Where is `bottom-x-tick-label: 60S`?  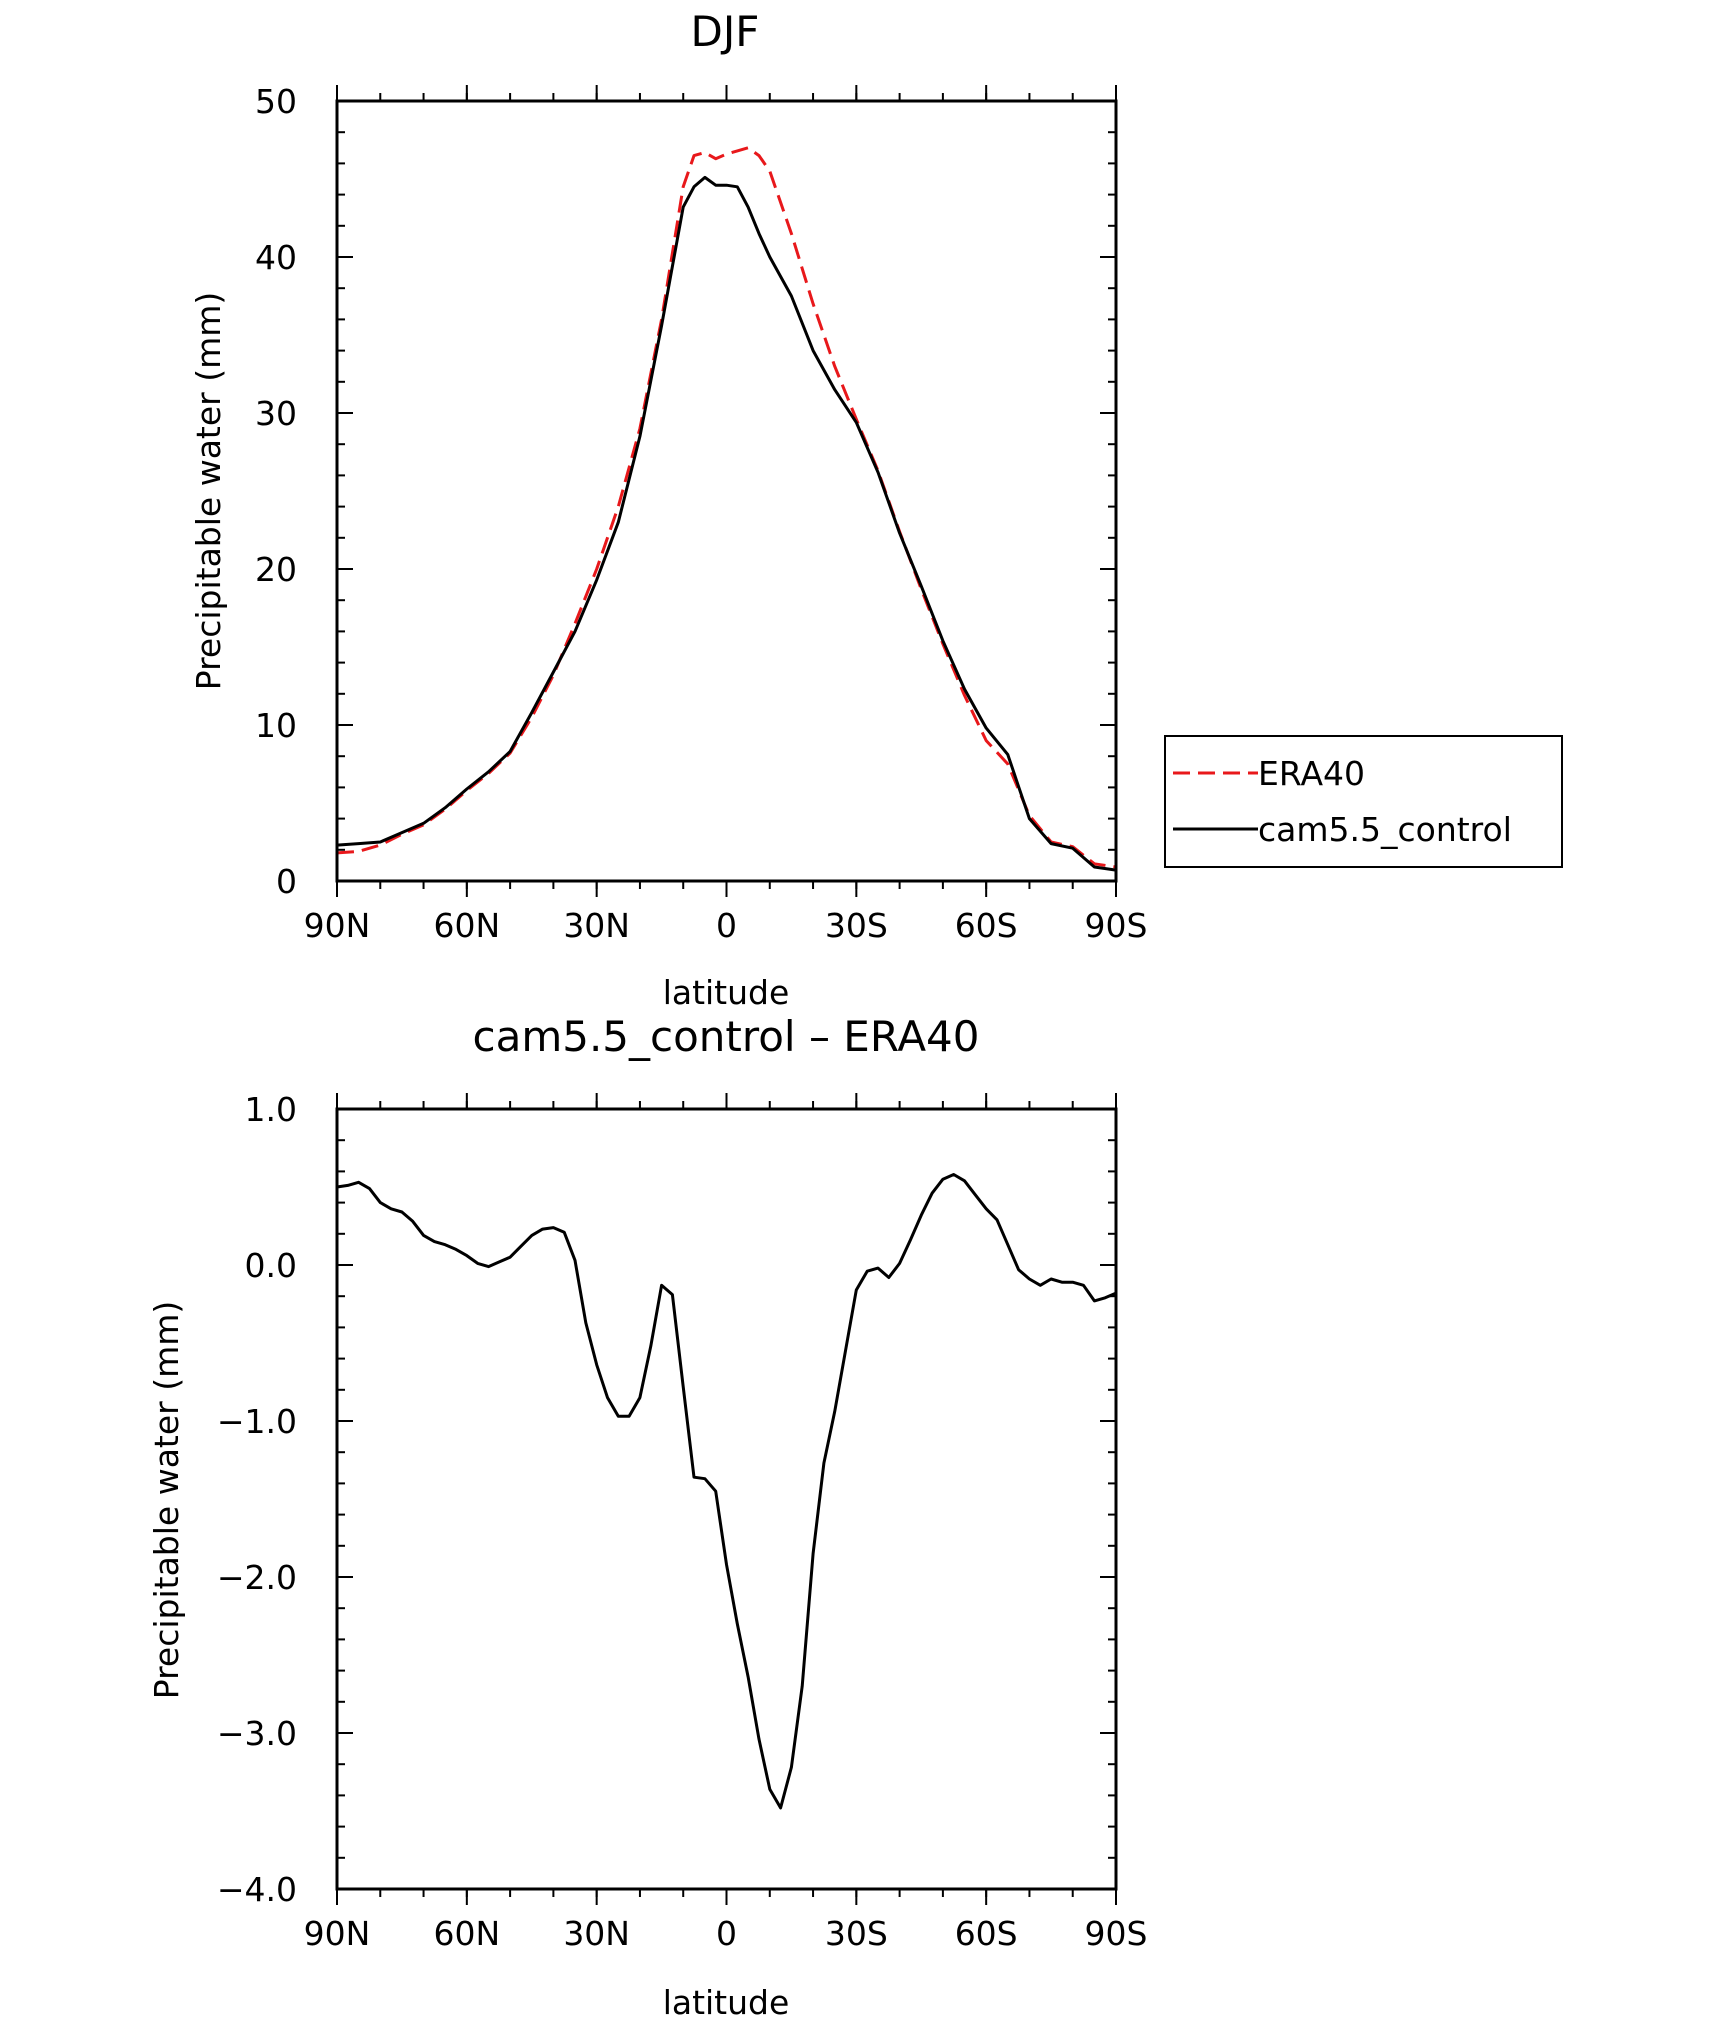 bottom-x-tick-label: 60S is located at coordinates (986, 1933).